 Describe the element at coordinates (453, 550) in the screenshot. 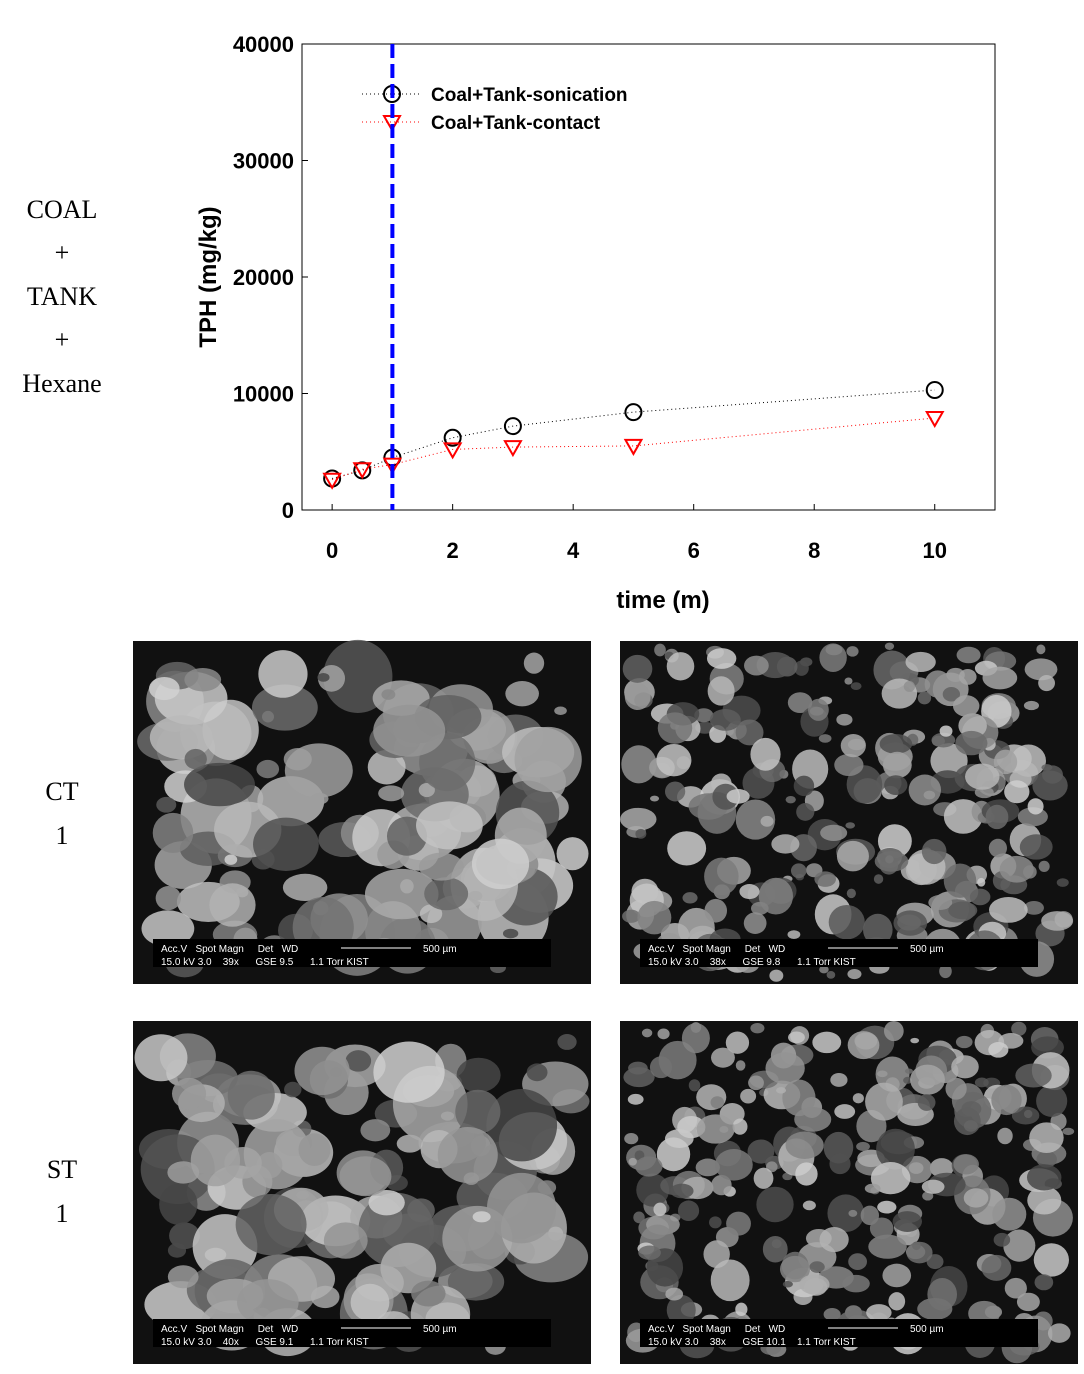

I see `x-tick-label: 2` at that location.